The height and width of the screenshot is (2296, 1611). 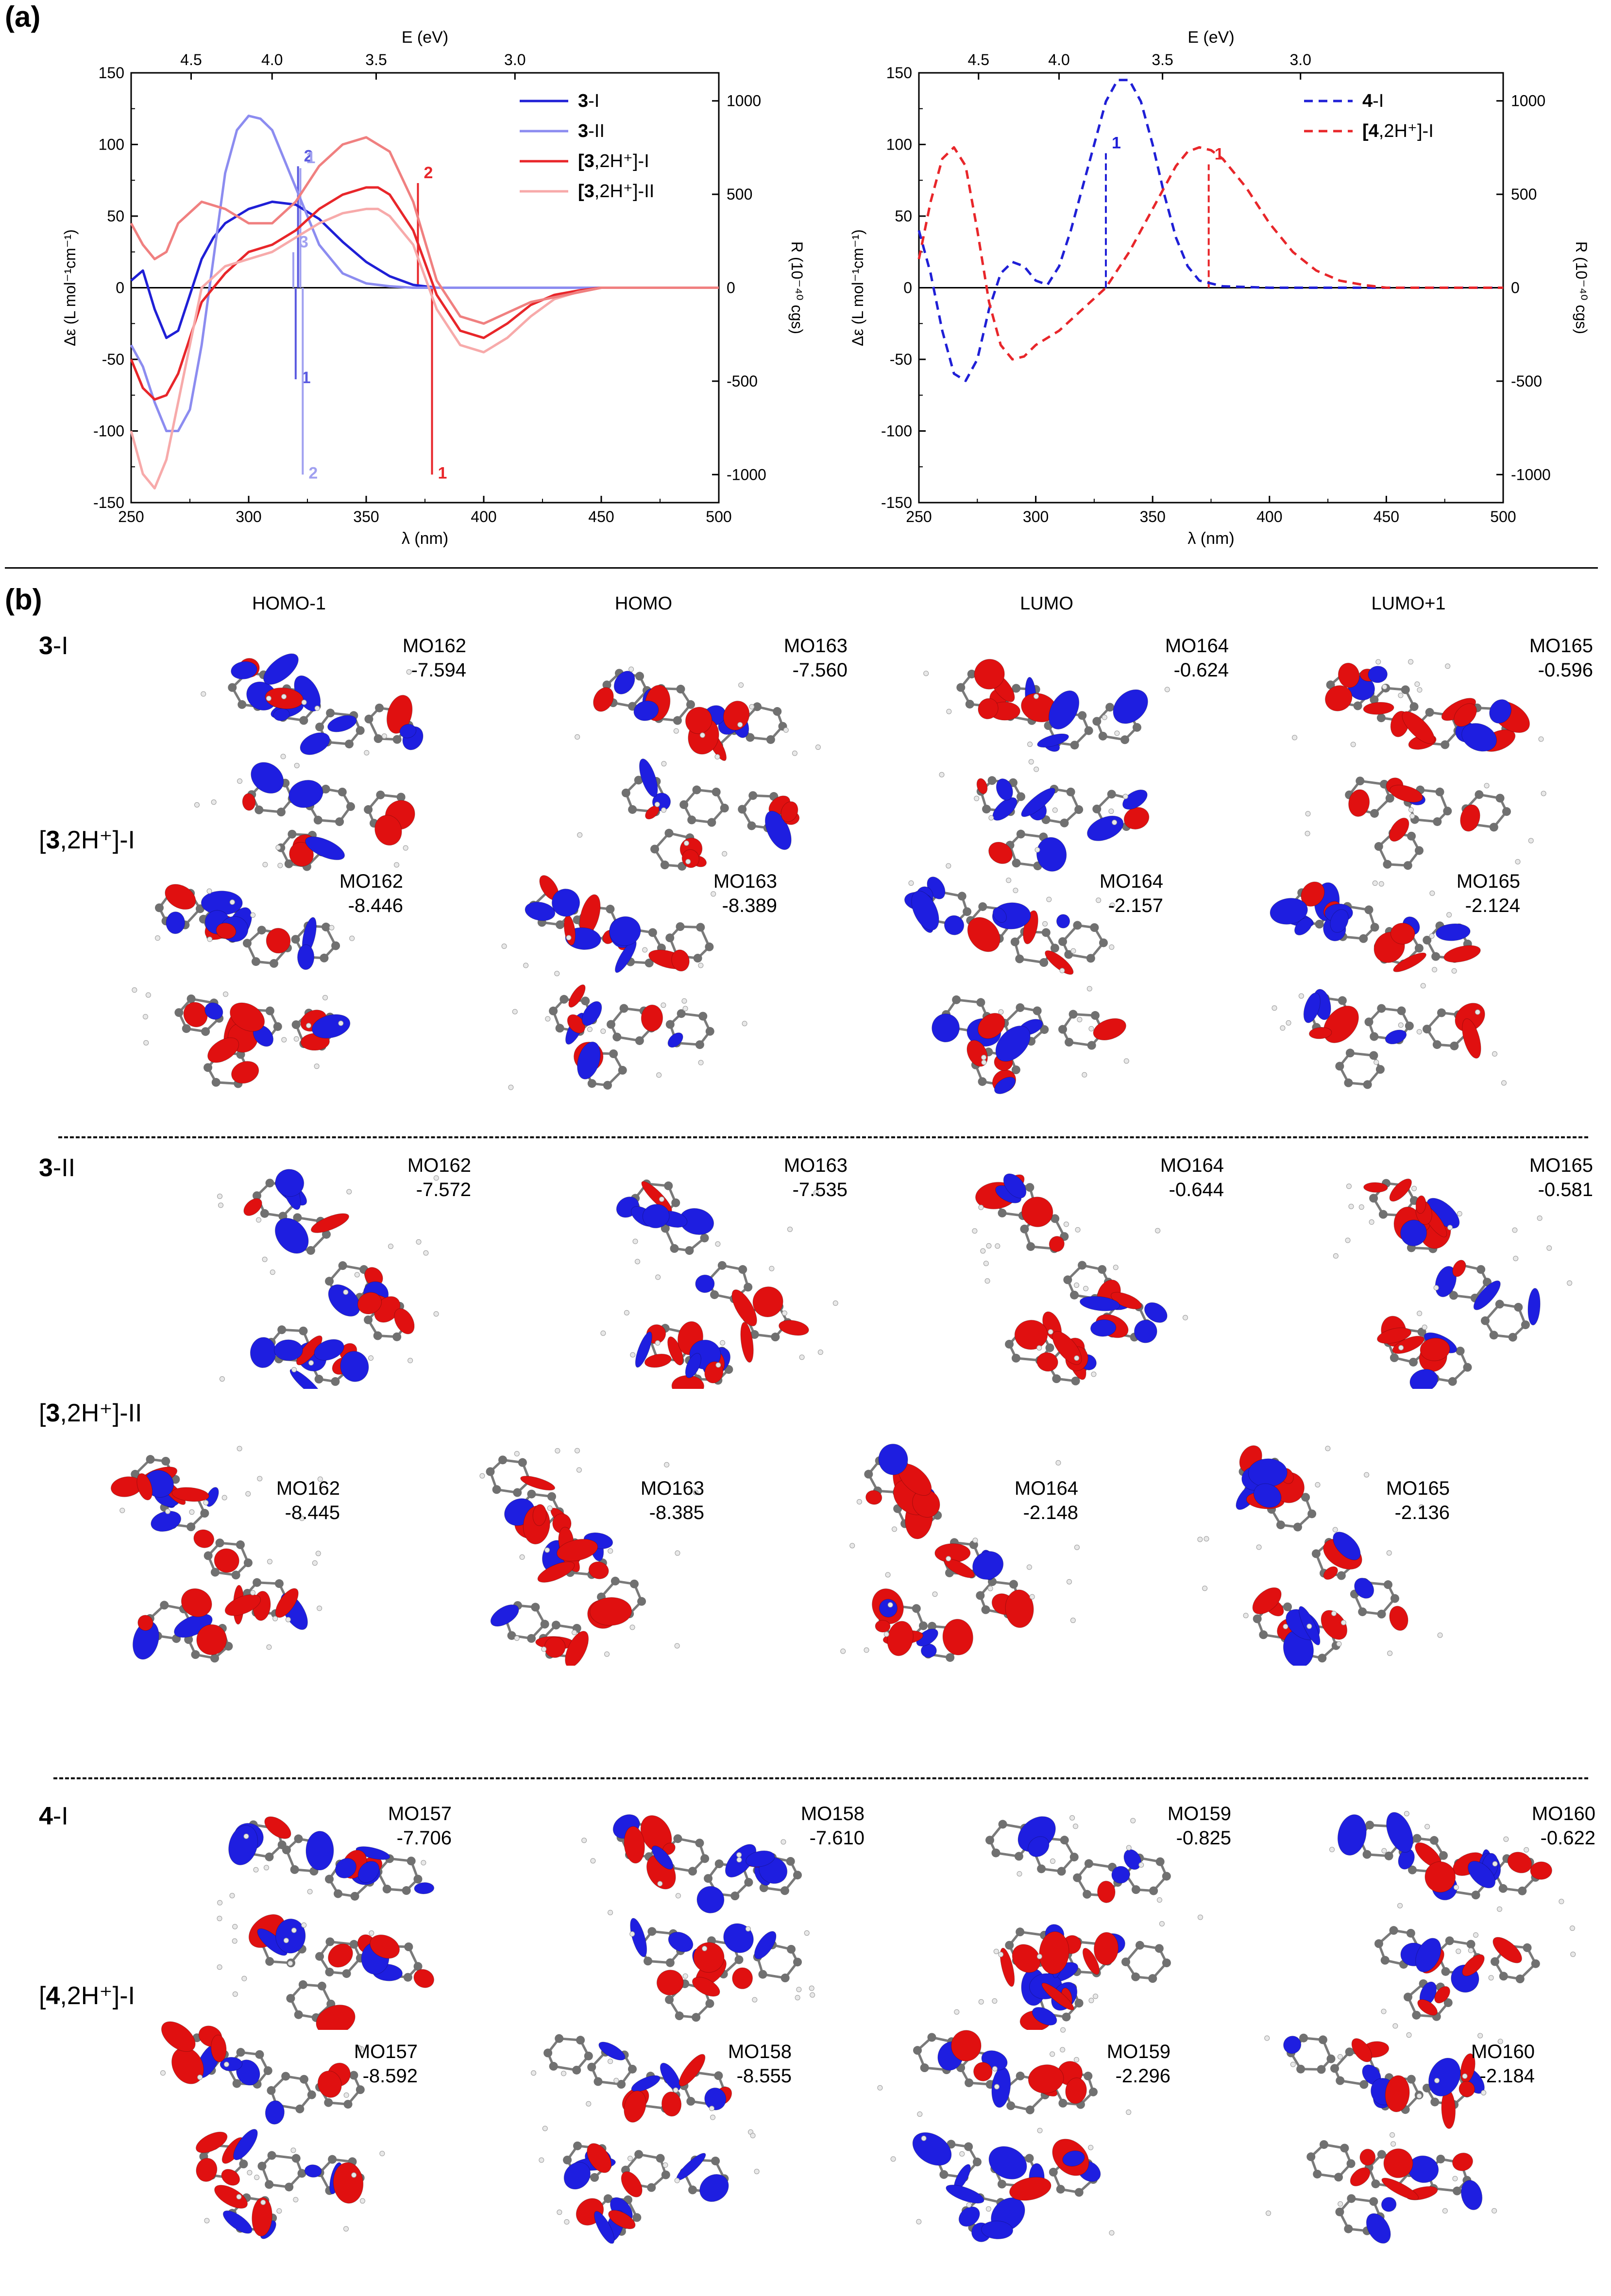 I want to click on orbital-label: MO159 -2.296, so click(x=1107, y=2064).